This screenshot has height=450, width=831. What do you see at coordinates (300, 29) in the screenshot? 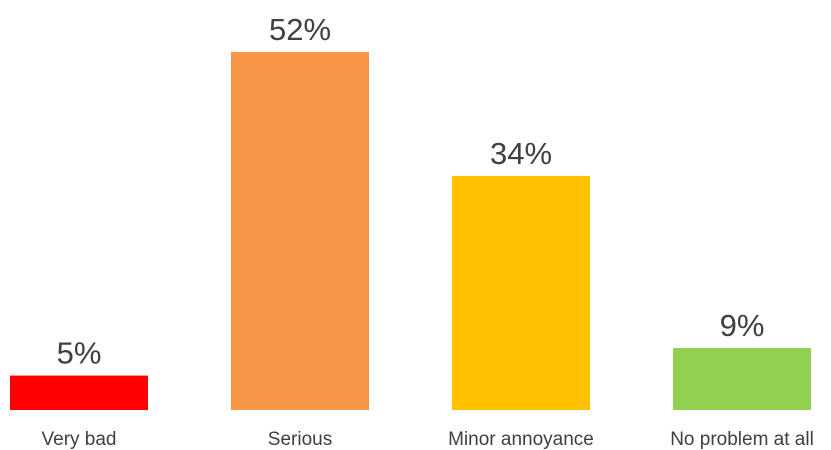
I see `value-label-serious: 52%` at bounding box center [300, 29].